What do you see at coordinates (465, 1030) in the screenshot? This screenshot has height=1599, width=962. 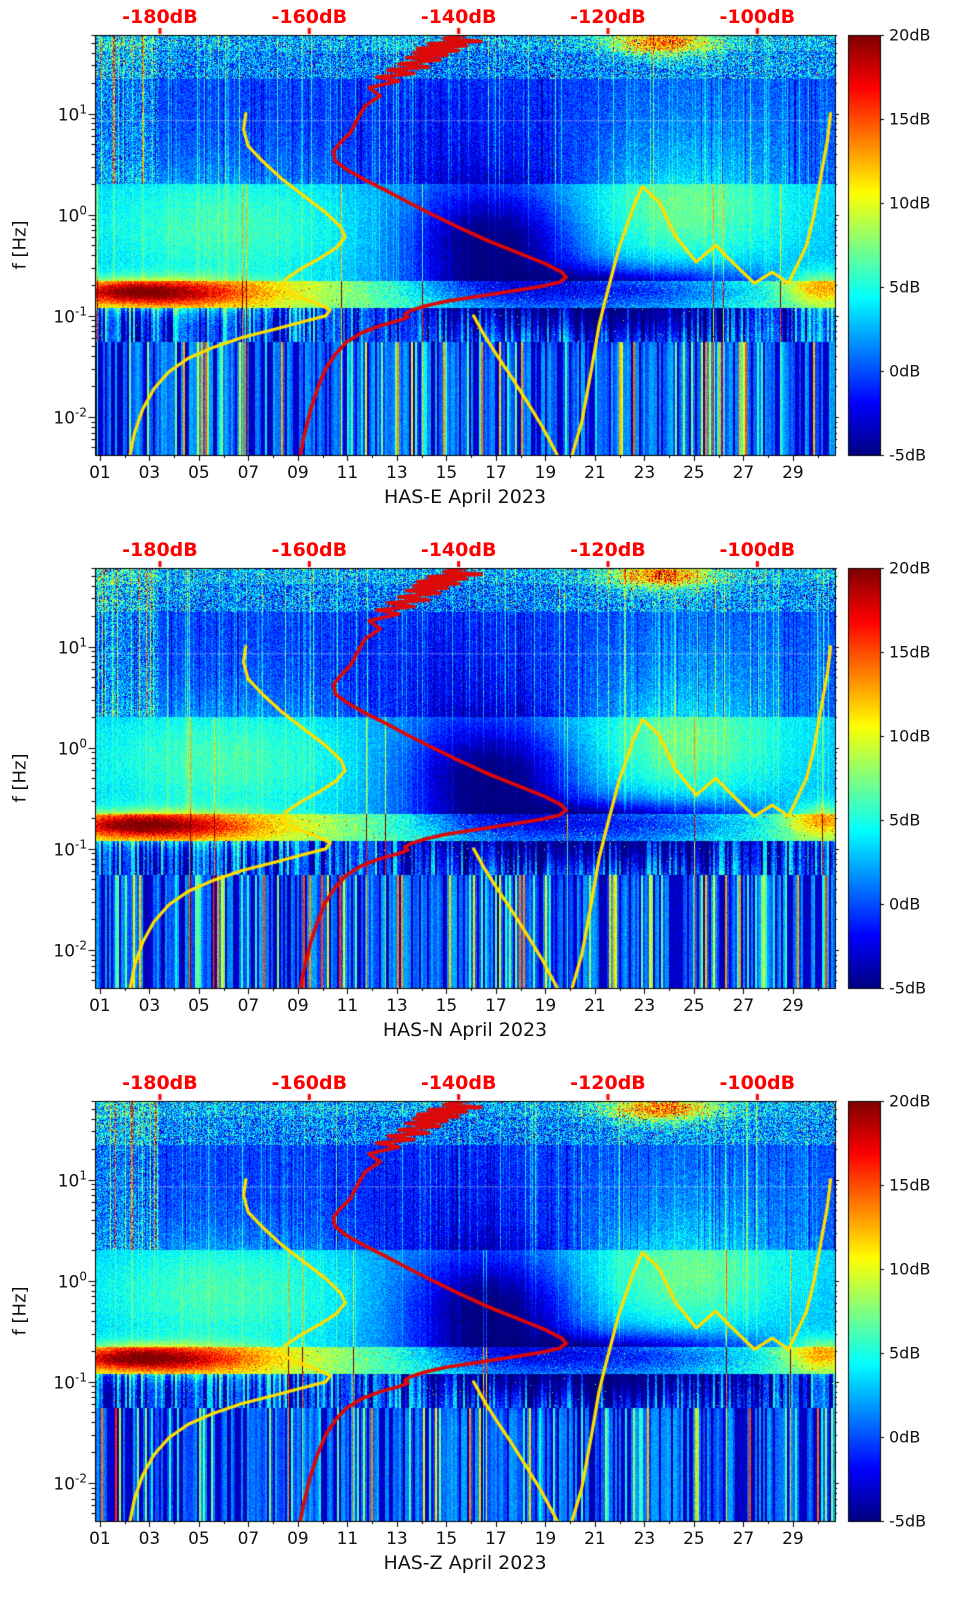 I see `panel-title-has-n: HAS-N April 2023` at bounding box center [465, 1030].